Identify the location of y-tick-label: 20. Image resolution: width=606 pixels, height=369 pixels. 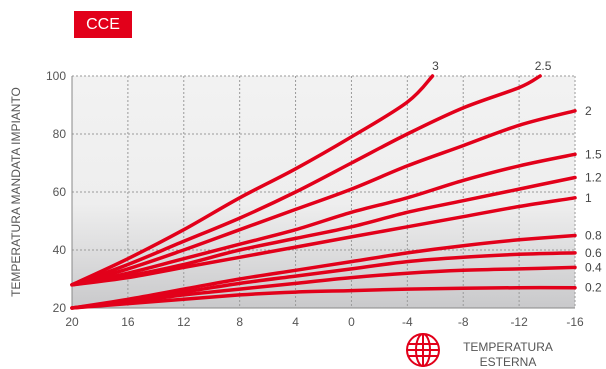
(60, 308).